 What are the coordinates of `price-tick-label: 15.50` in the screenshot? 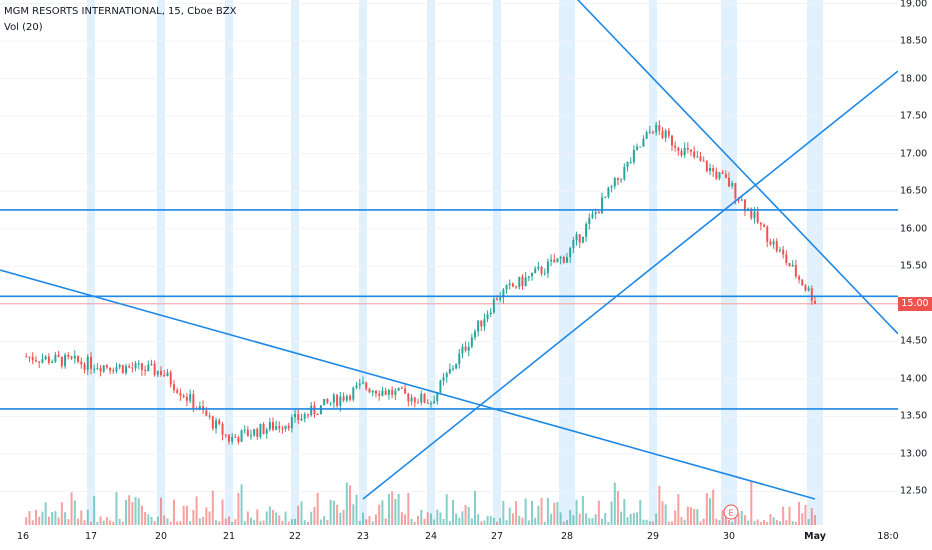 It's located at (914, 266).